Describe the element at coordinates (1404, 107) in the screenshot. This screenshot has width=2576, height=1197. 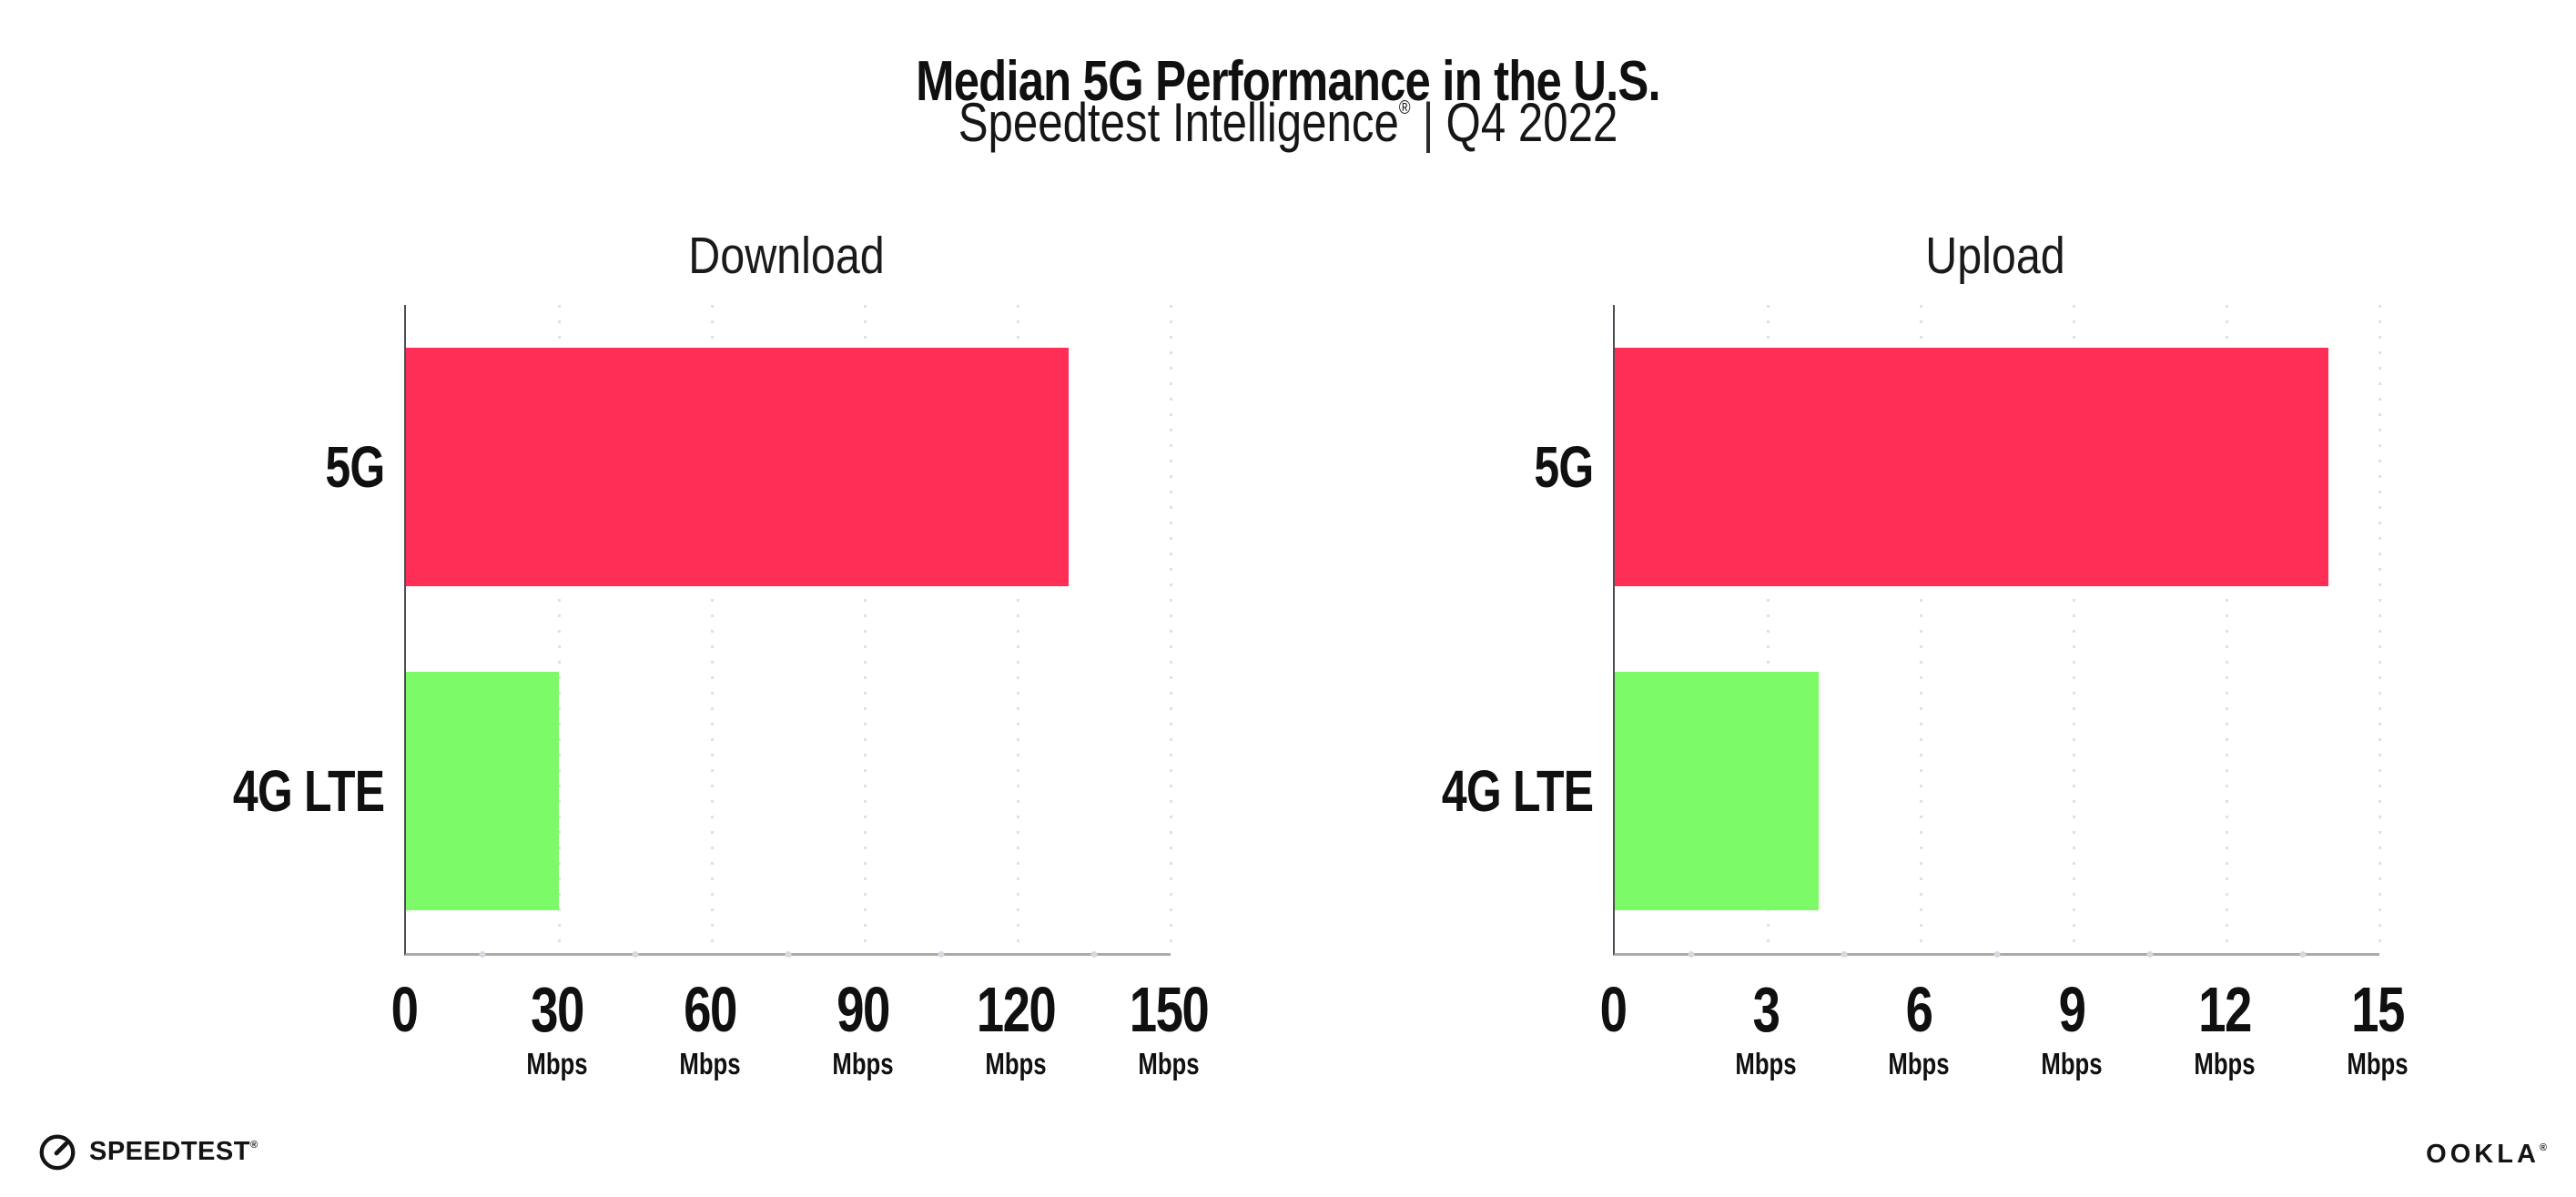
I see `registered-mark: ®` at that location.